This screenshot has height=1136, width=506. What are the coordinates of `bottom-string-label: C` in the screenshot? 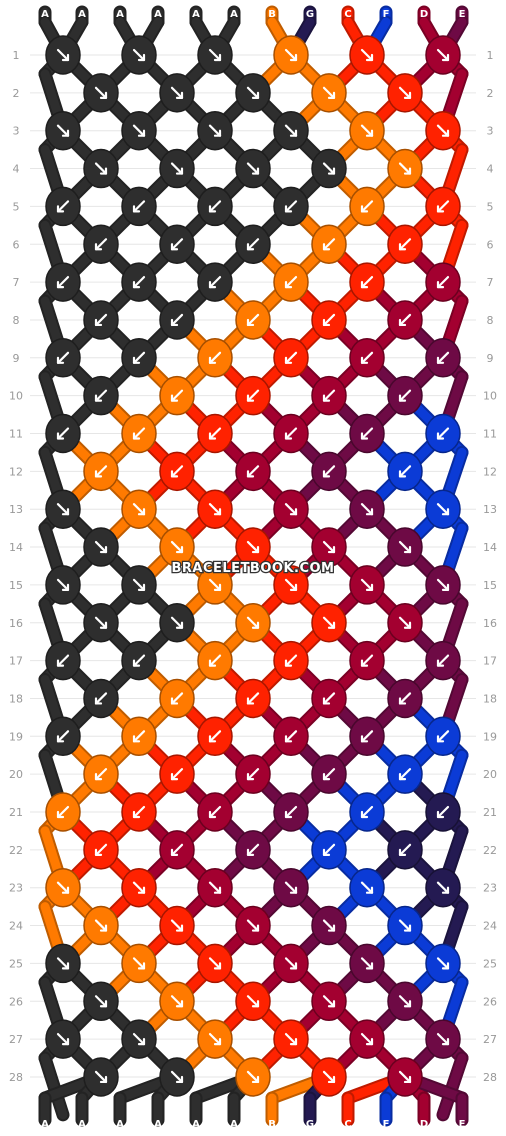 It's located at (347, 1124).